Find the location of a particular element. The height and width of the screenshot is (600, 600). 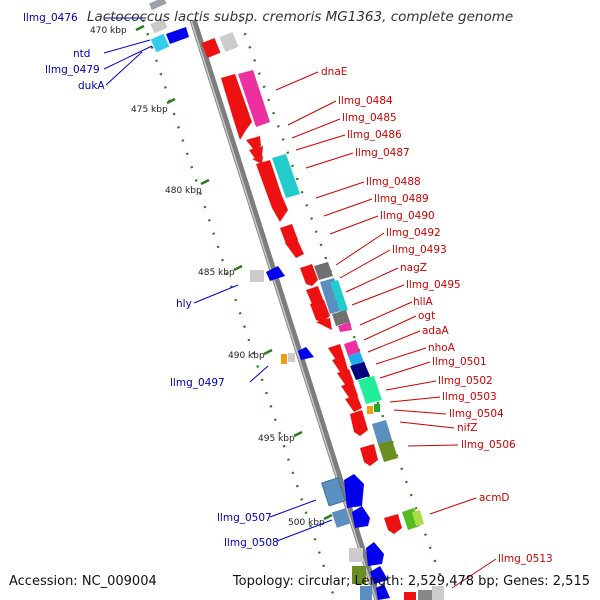

gene-block-green is located at coordinates (370, 390).